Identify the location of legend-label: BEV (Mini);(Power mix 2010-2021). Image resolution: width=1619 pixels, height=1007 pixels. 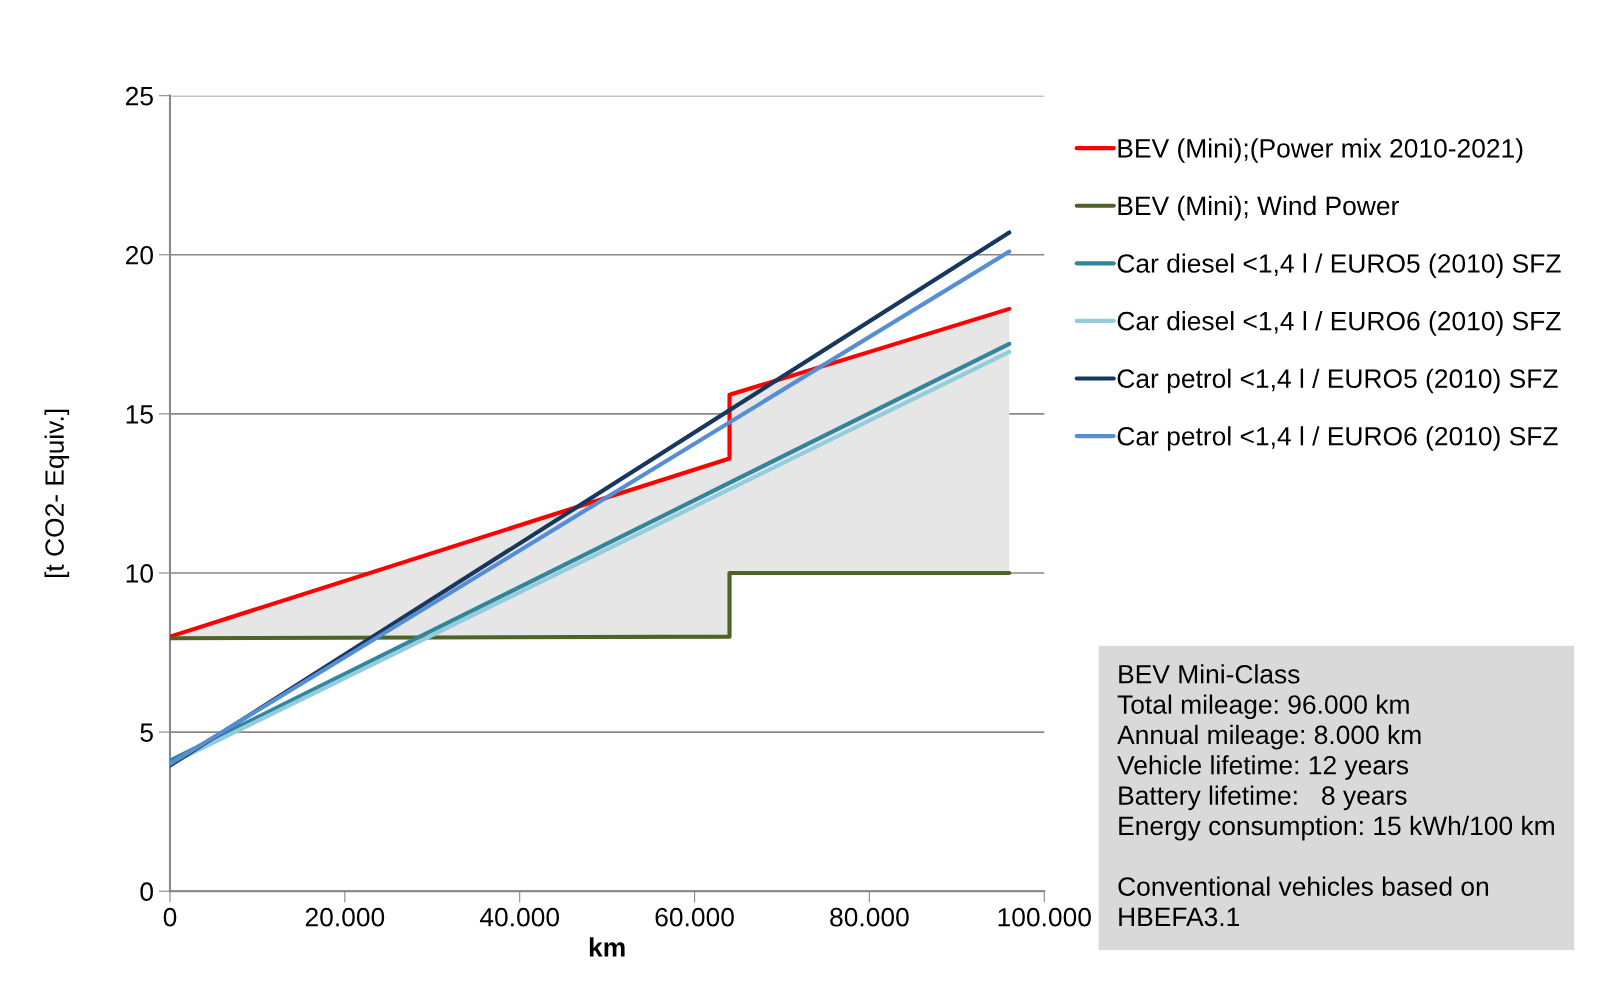
(1320, 150).